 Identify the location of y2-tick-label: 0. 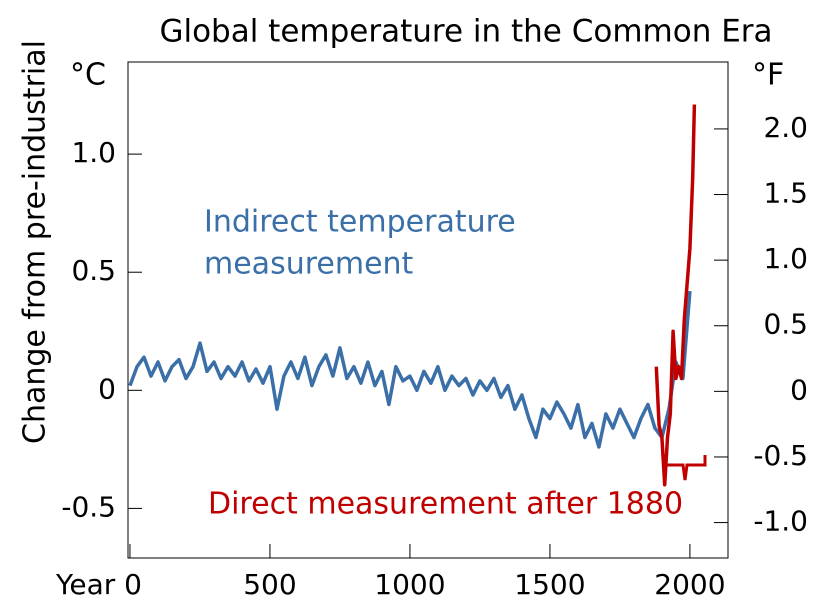
(799, 389).